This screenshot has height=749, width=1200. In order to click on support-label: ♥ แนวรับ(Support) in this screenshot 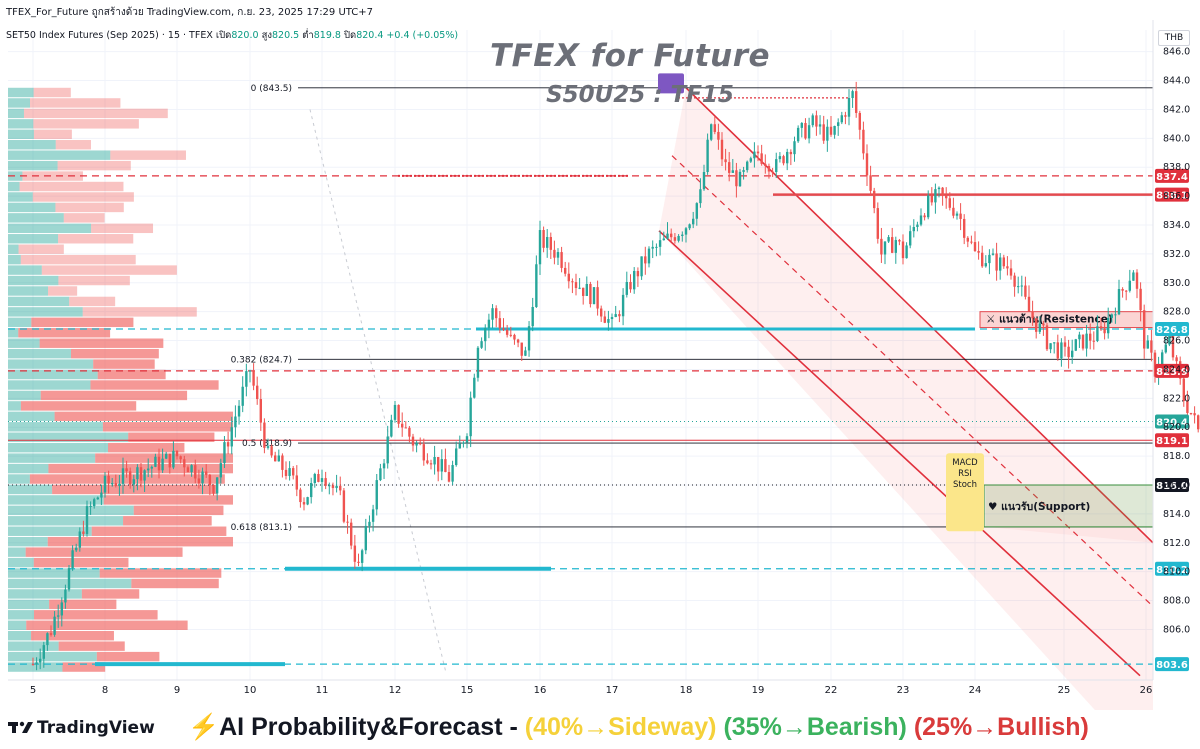, I will do `click(1039, 507)`.